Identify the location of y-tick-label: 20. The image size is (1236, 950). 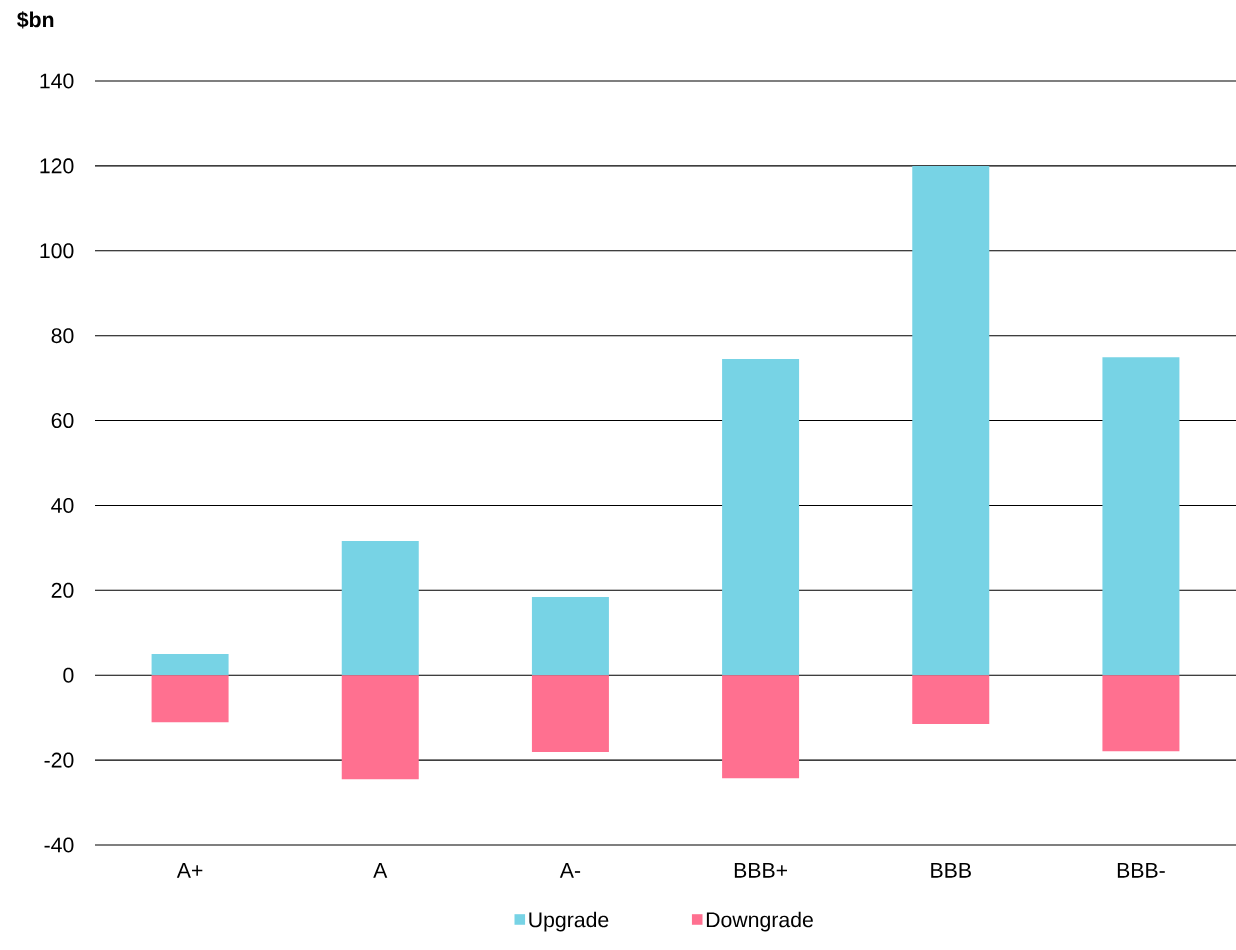
(62, 590).